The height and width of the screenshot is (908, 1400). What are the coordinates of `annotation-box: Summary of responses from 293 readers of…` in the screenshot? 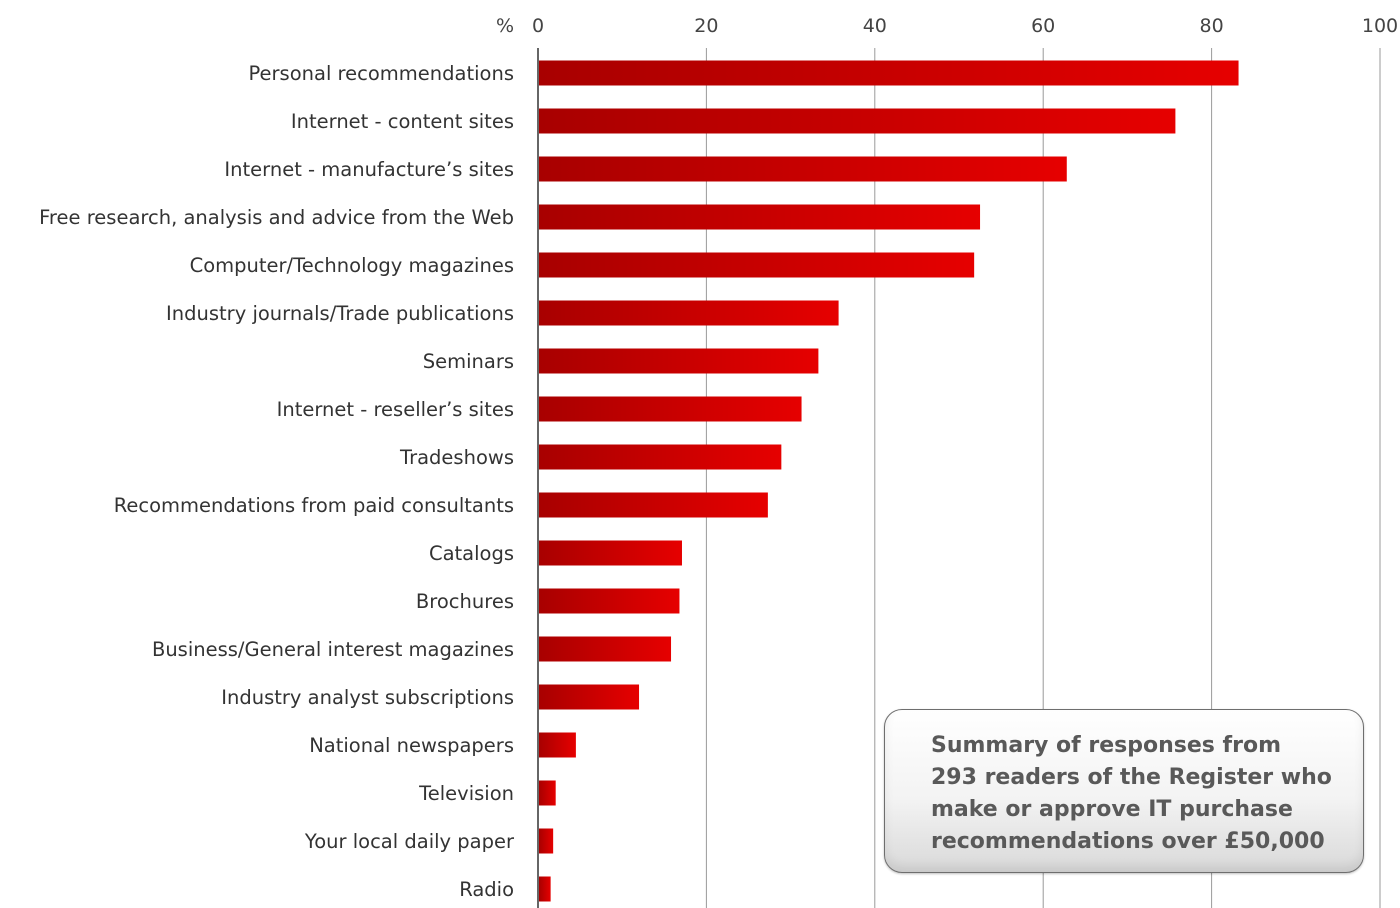 It's located at (1124, 791).